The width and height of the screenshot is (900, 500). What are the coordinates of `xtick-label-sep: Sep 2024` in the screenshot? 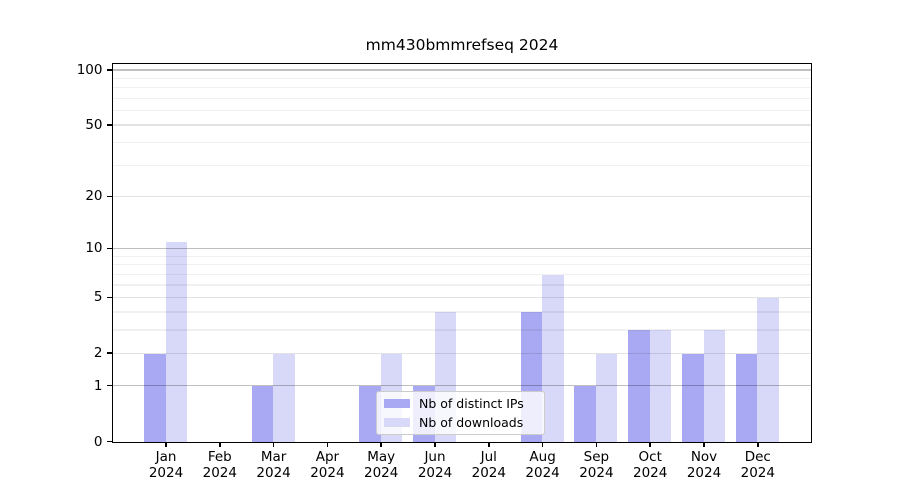 It's located at (596, 465).